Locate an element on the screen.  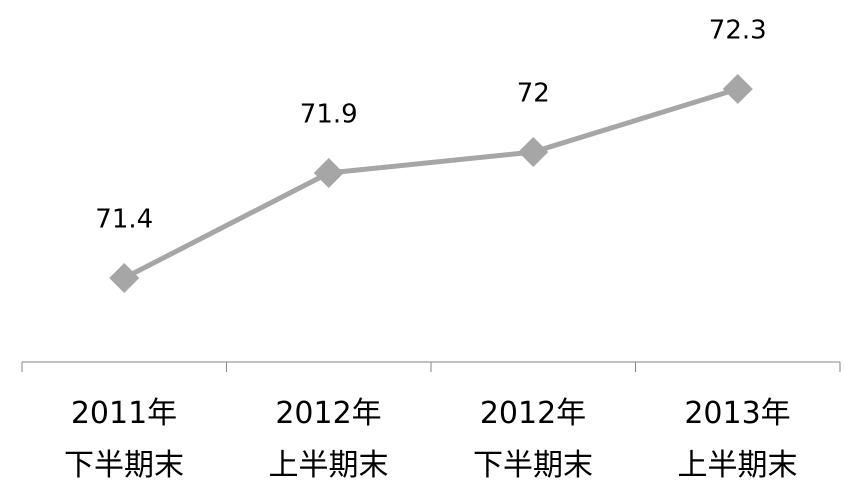
x-tick-label: 2012年 上半期末 is located at coordinates (328, 439).